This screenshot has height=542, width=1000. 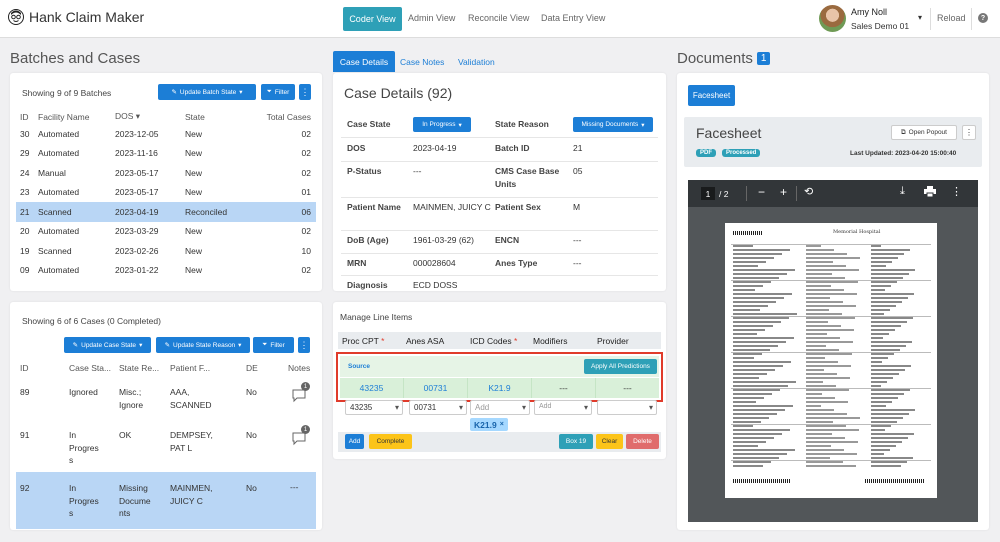 What do you see at coordinates (76, 17) in the screenshot?
I see `app-brand: Hank Claim Maker` at bounding box center [76, 17].